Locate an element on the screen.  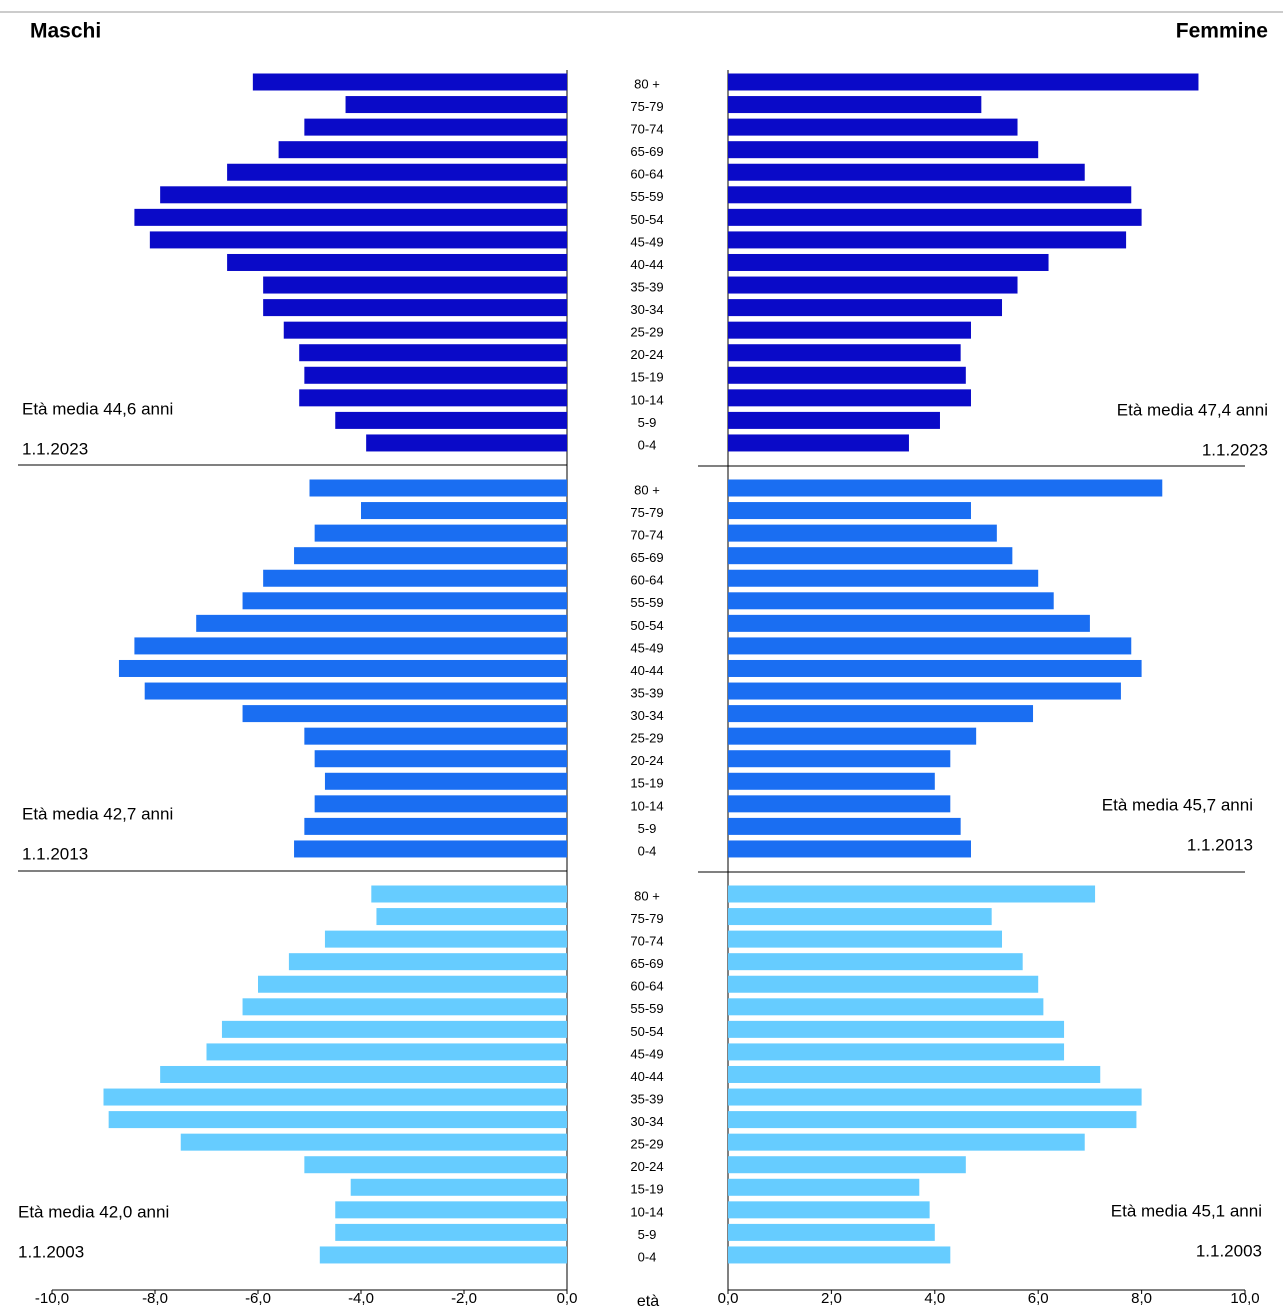
right-title: Femmine is located at coordinates (1222, 31).